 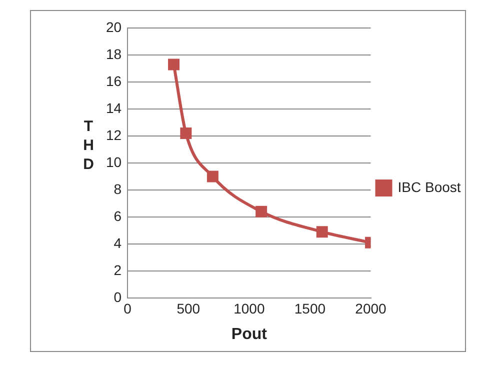 I want to click on y-tick-label: 8, so click(x=118, y=188).